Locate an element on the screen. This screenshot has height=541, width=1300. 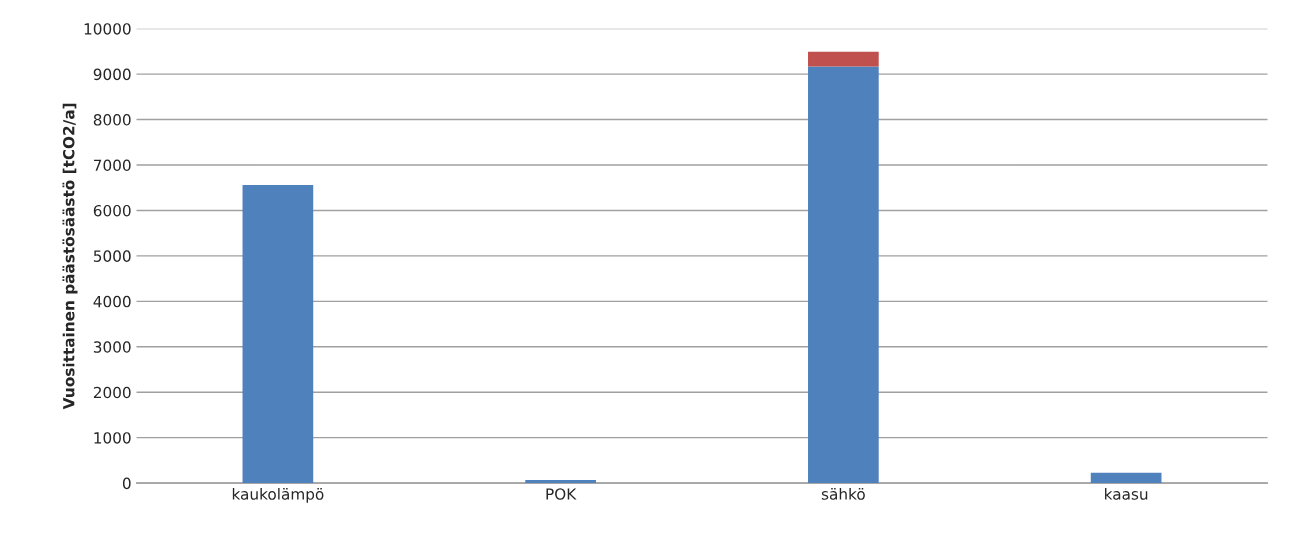
y-tick-label: 3000 is located at coordinates (112, 347).